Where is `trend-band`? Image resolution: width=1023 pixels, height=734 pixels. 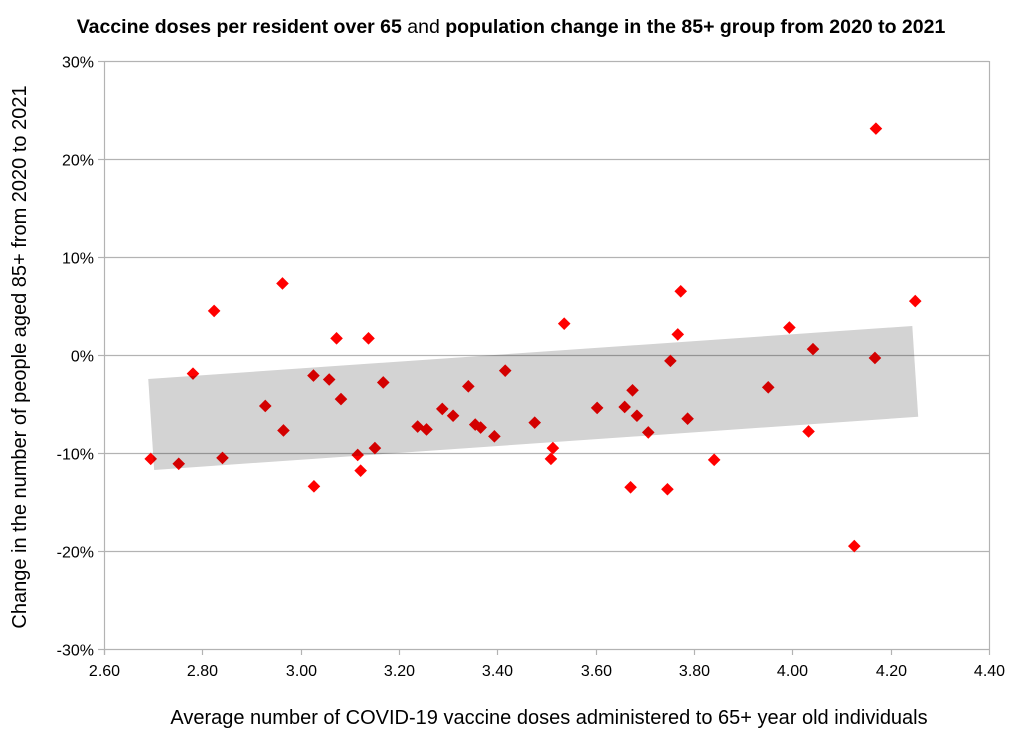 trend-band is located at coordinates (533, 397).